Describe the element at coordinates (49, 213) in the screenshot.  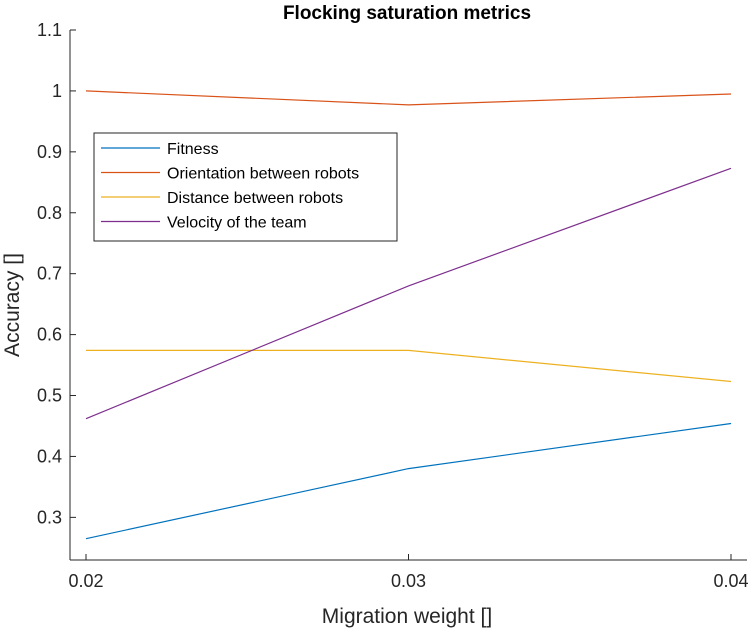
I see `y-tick-label: 0.8` at that location.